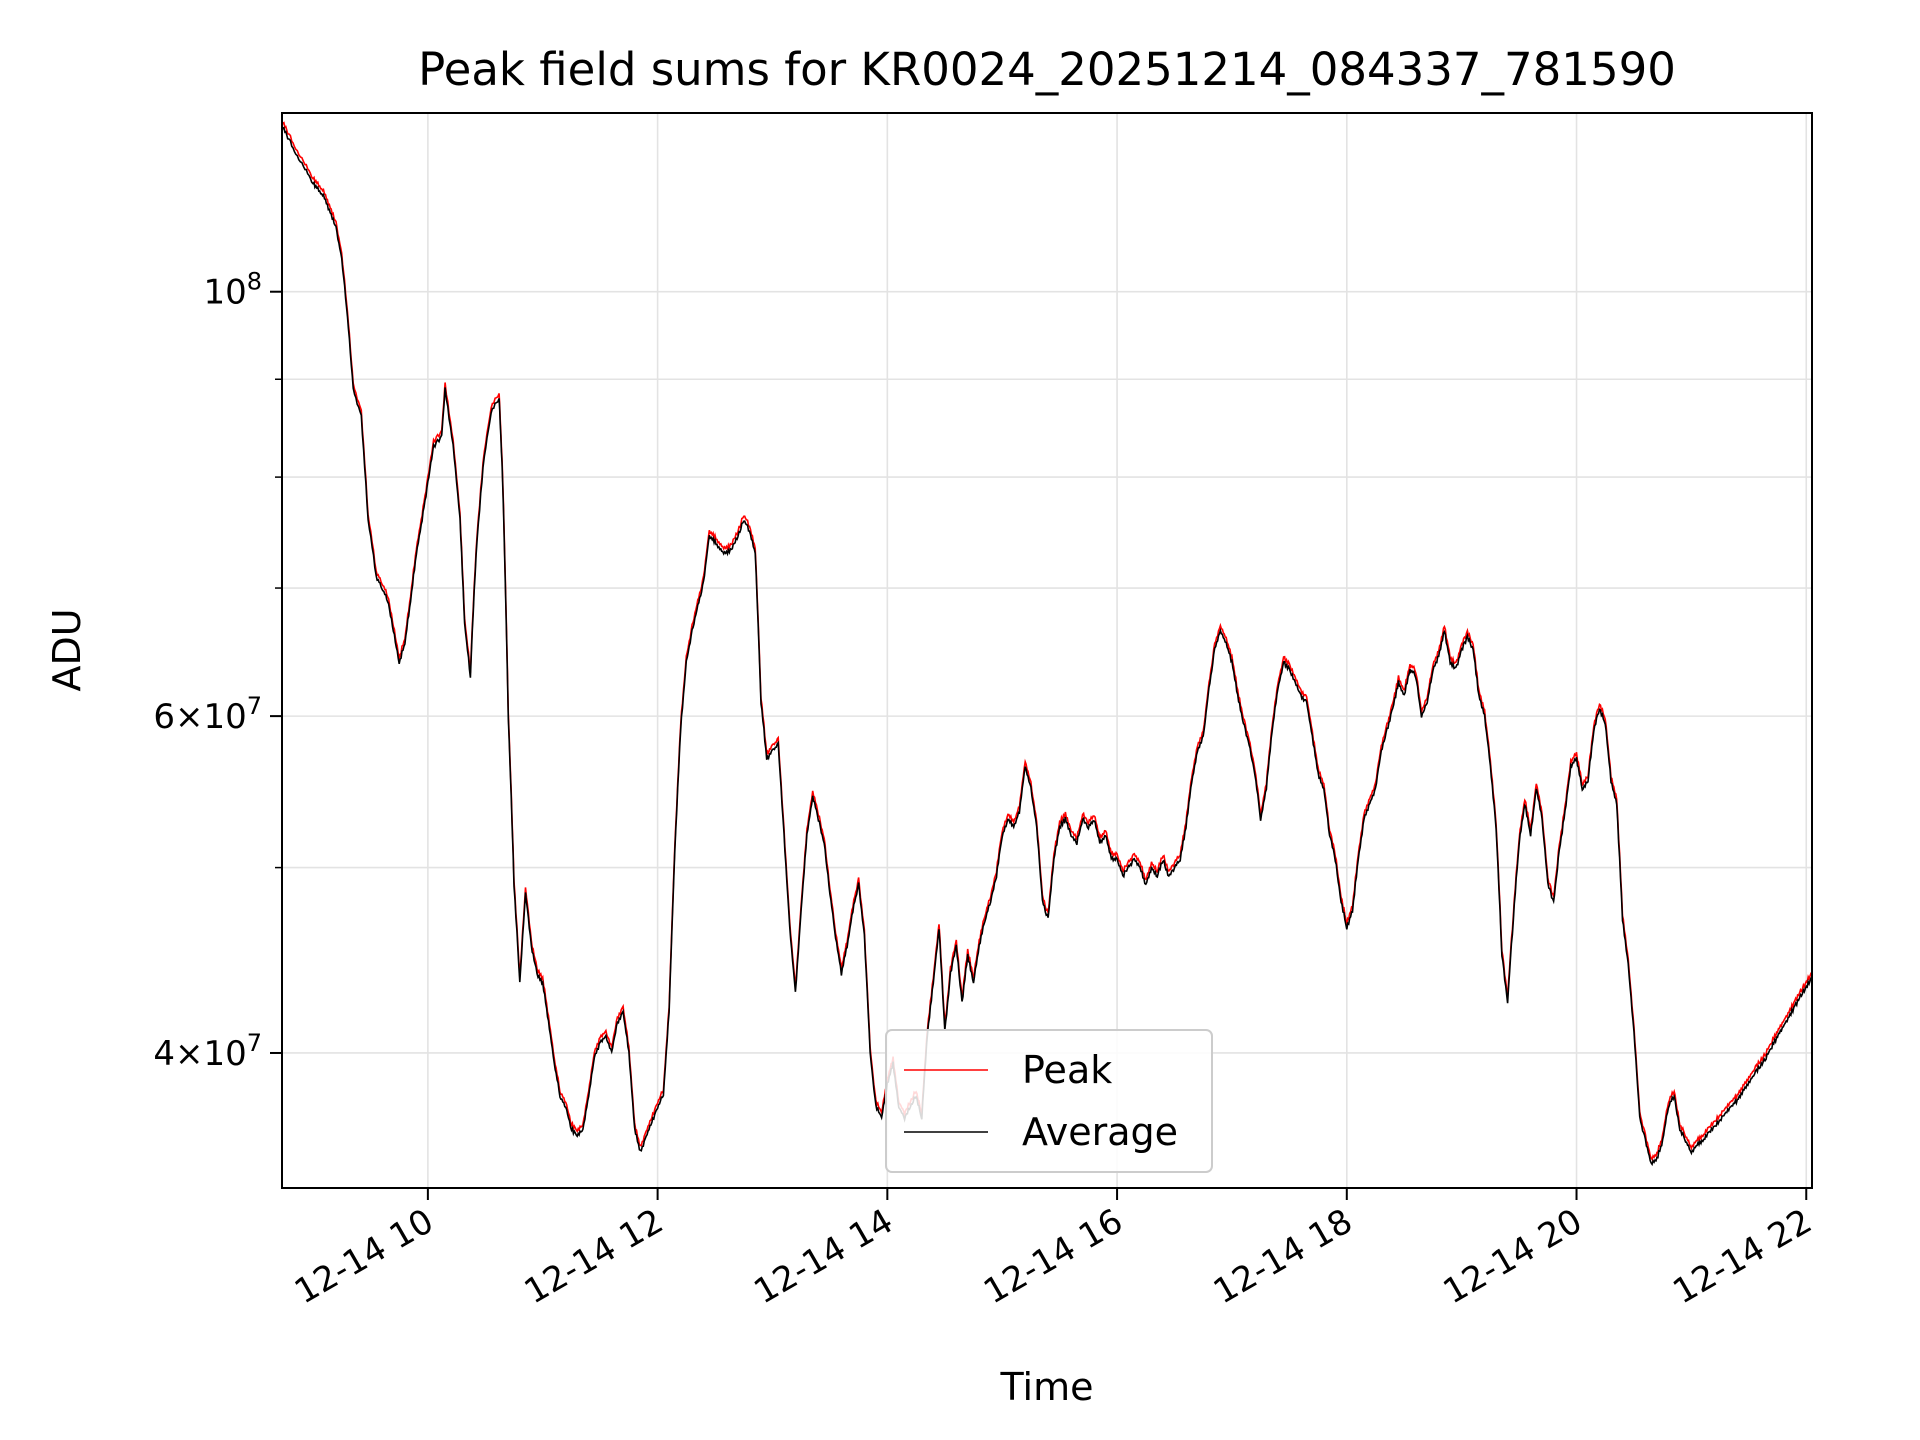  Describe the element at coordinates (67, 649) in the screenshot. I see `y-axis-title: ADU` at that location.